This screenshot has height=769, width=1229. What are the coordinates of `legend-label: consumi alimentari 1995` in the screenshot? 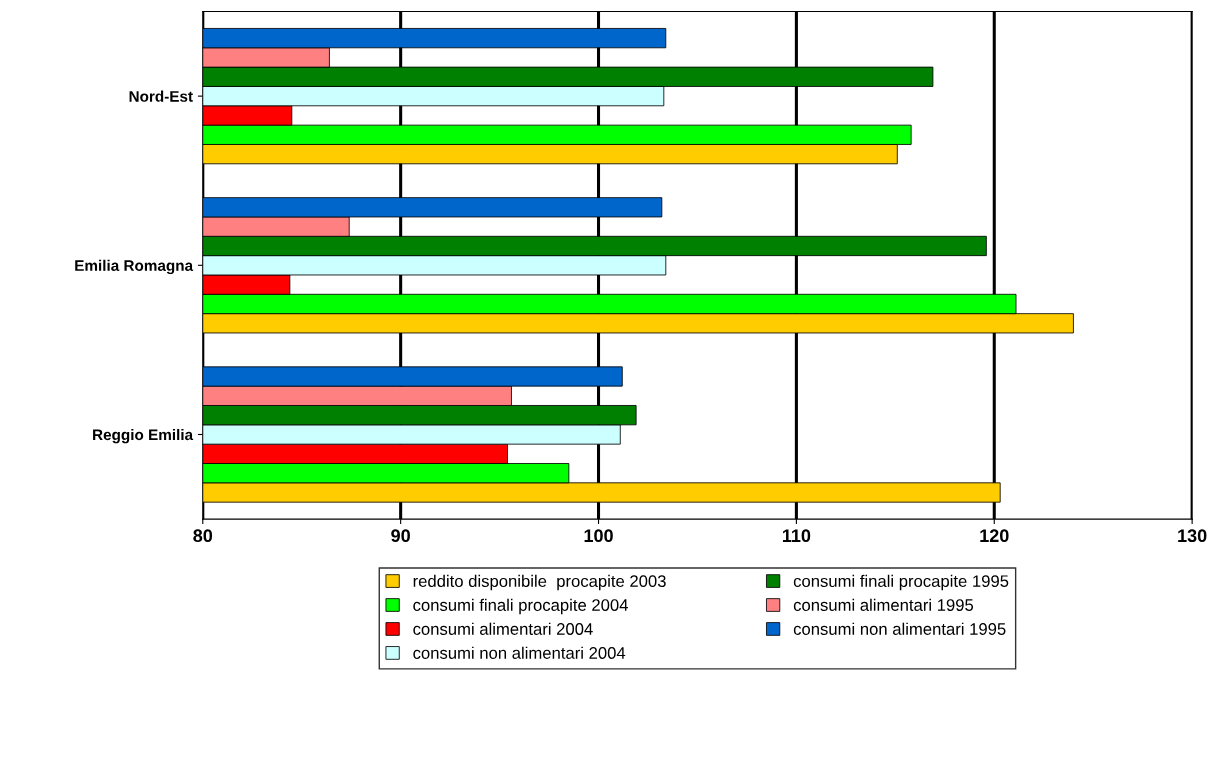 It's located at (883, 604).